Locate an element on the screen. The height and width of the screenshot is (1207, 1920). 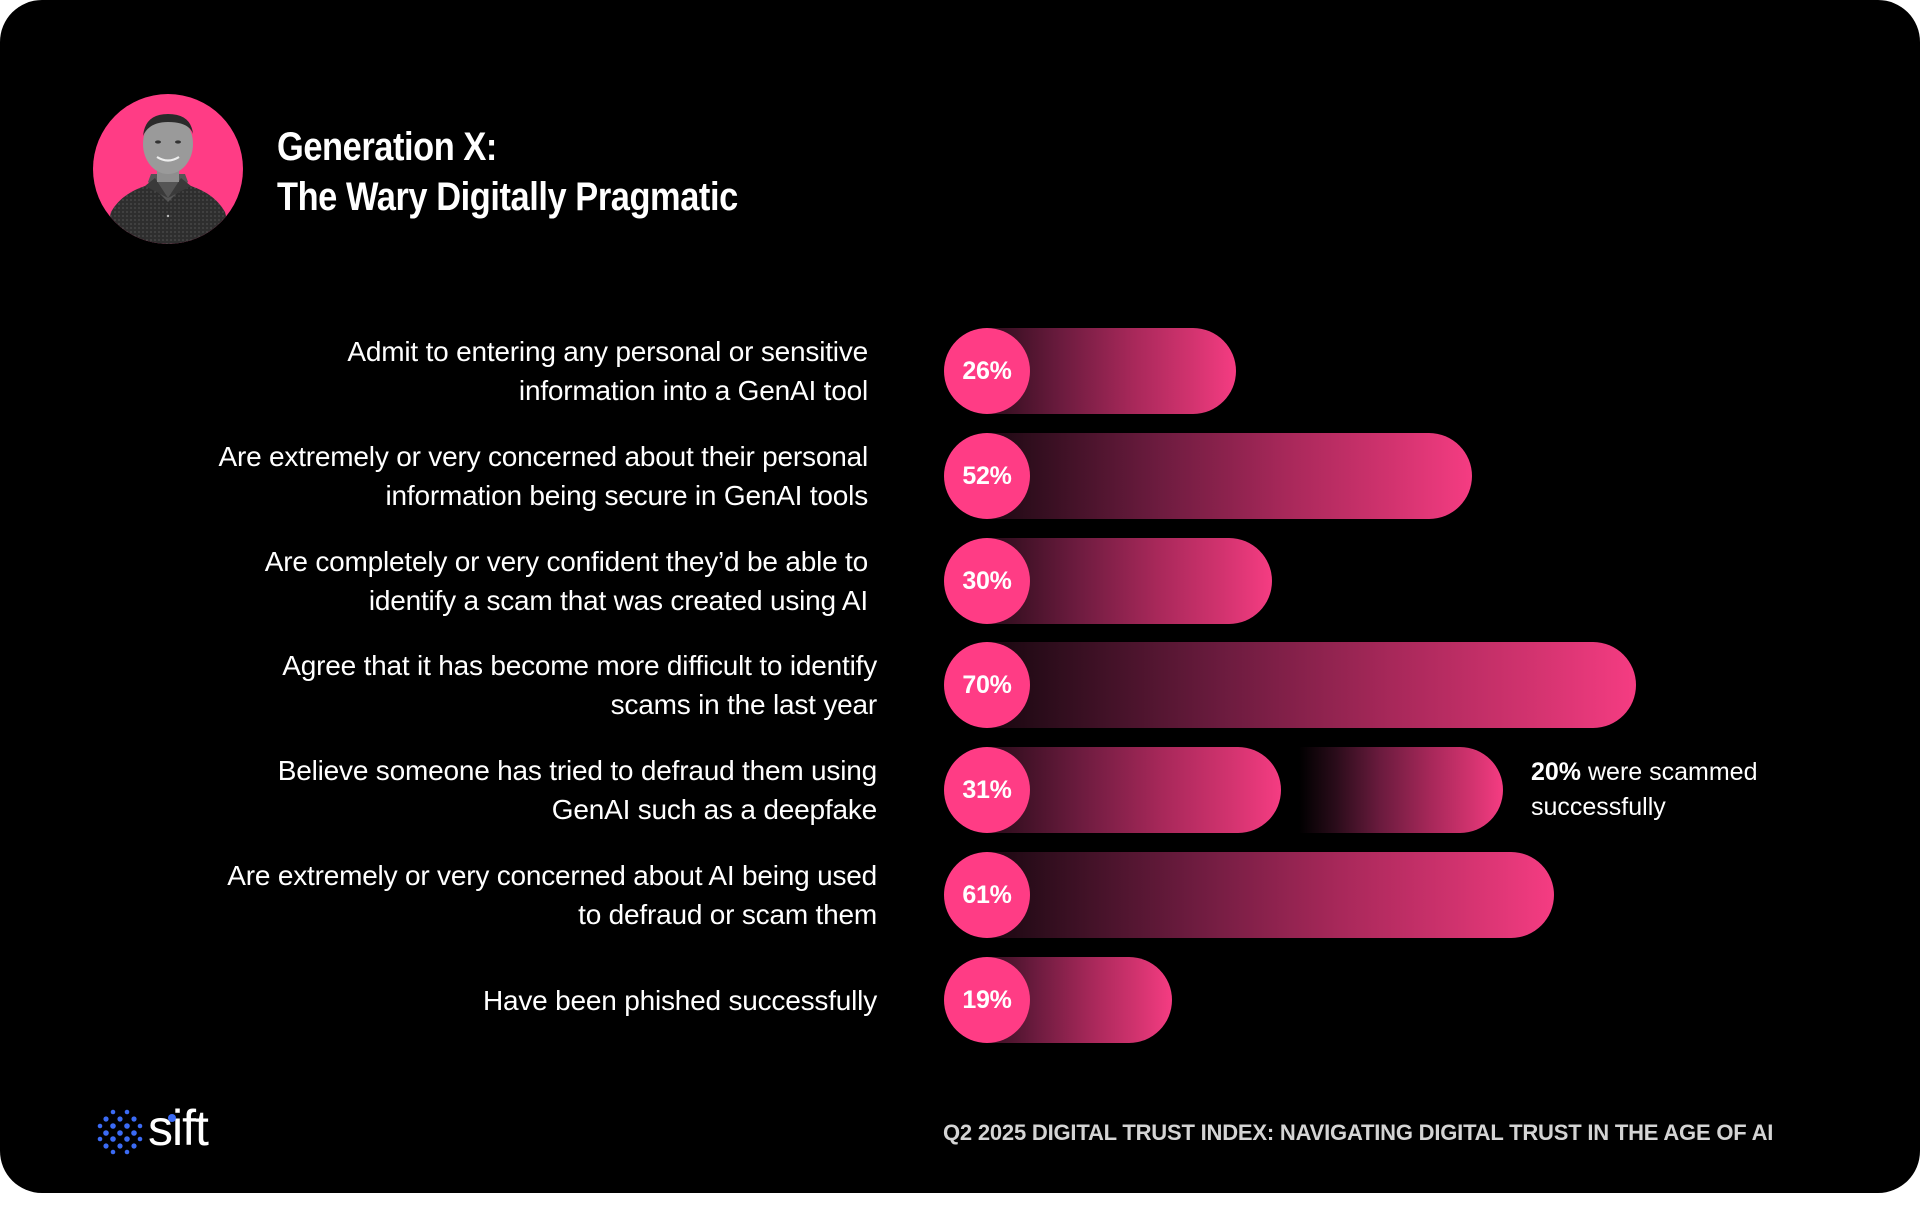
logo-text: sift is located at coordinates (178, 1128).